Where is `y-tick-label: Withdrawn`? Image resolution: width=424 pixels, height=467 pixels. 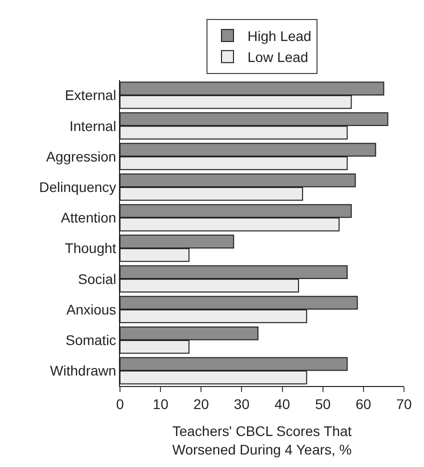 y-tick-label: Withdrawn is located at coordinates (83, 370).